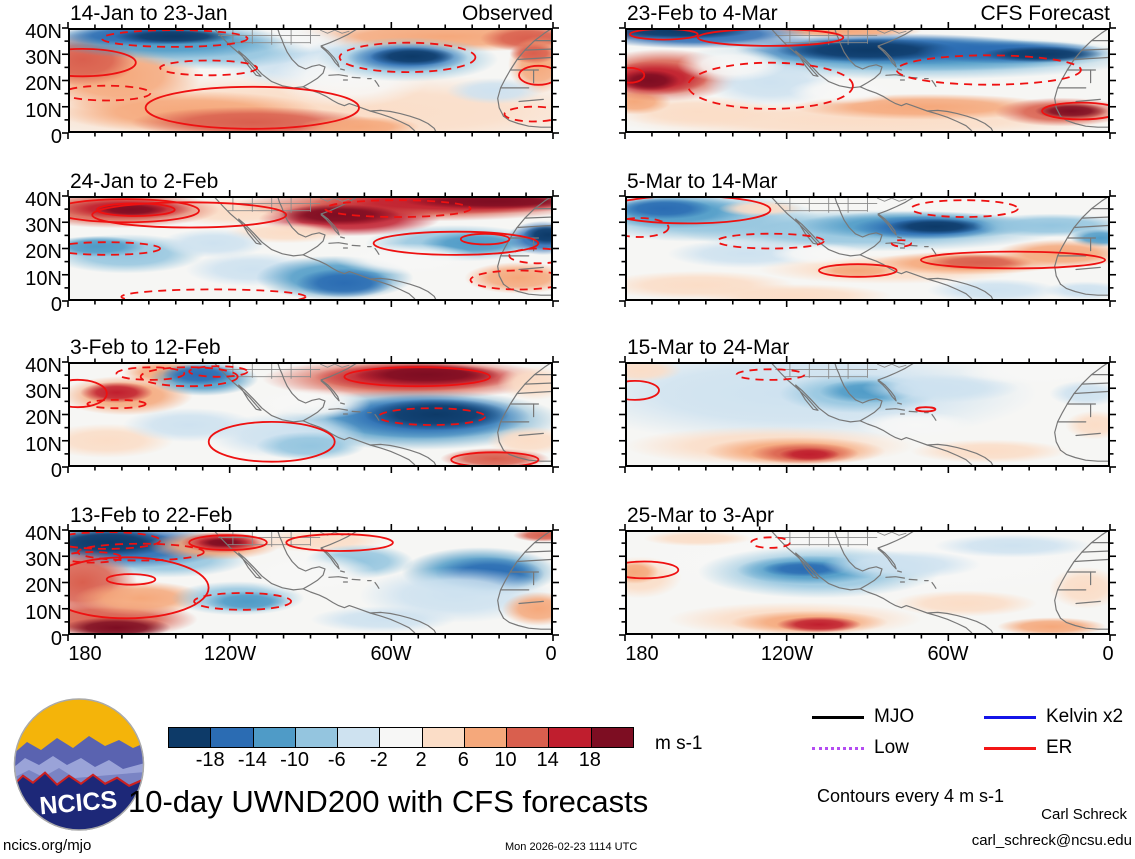 Image resolution: width=1135 pixels, height=859 pixels. I want to click on legend-label: Low, so click(891, 747).